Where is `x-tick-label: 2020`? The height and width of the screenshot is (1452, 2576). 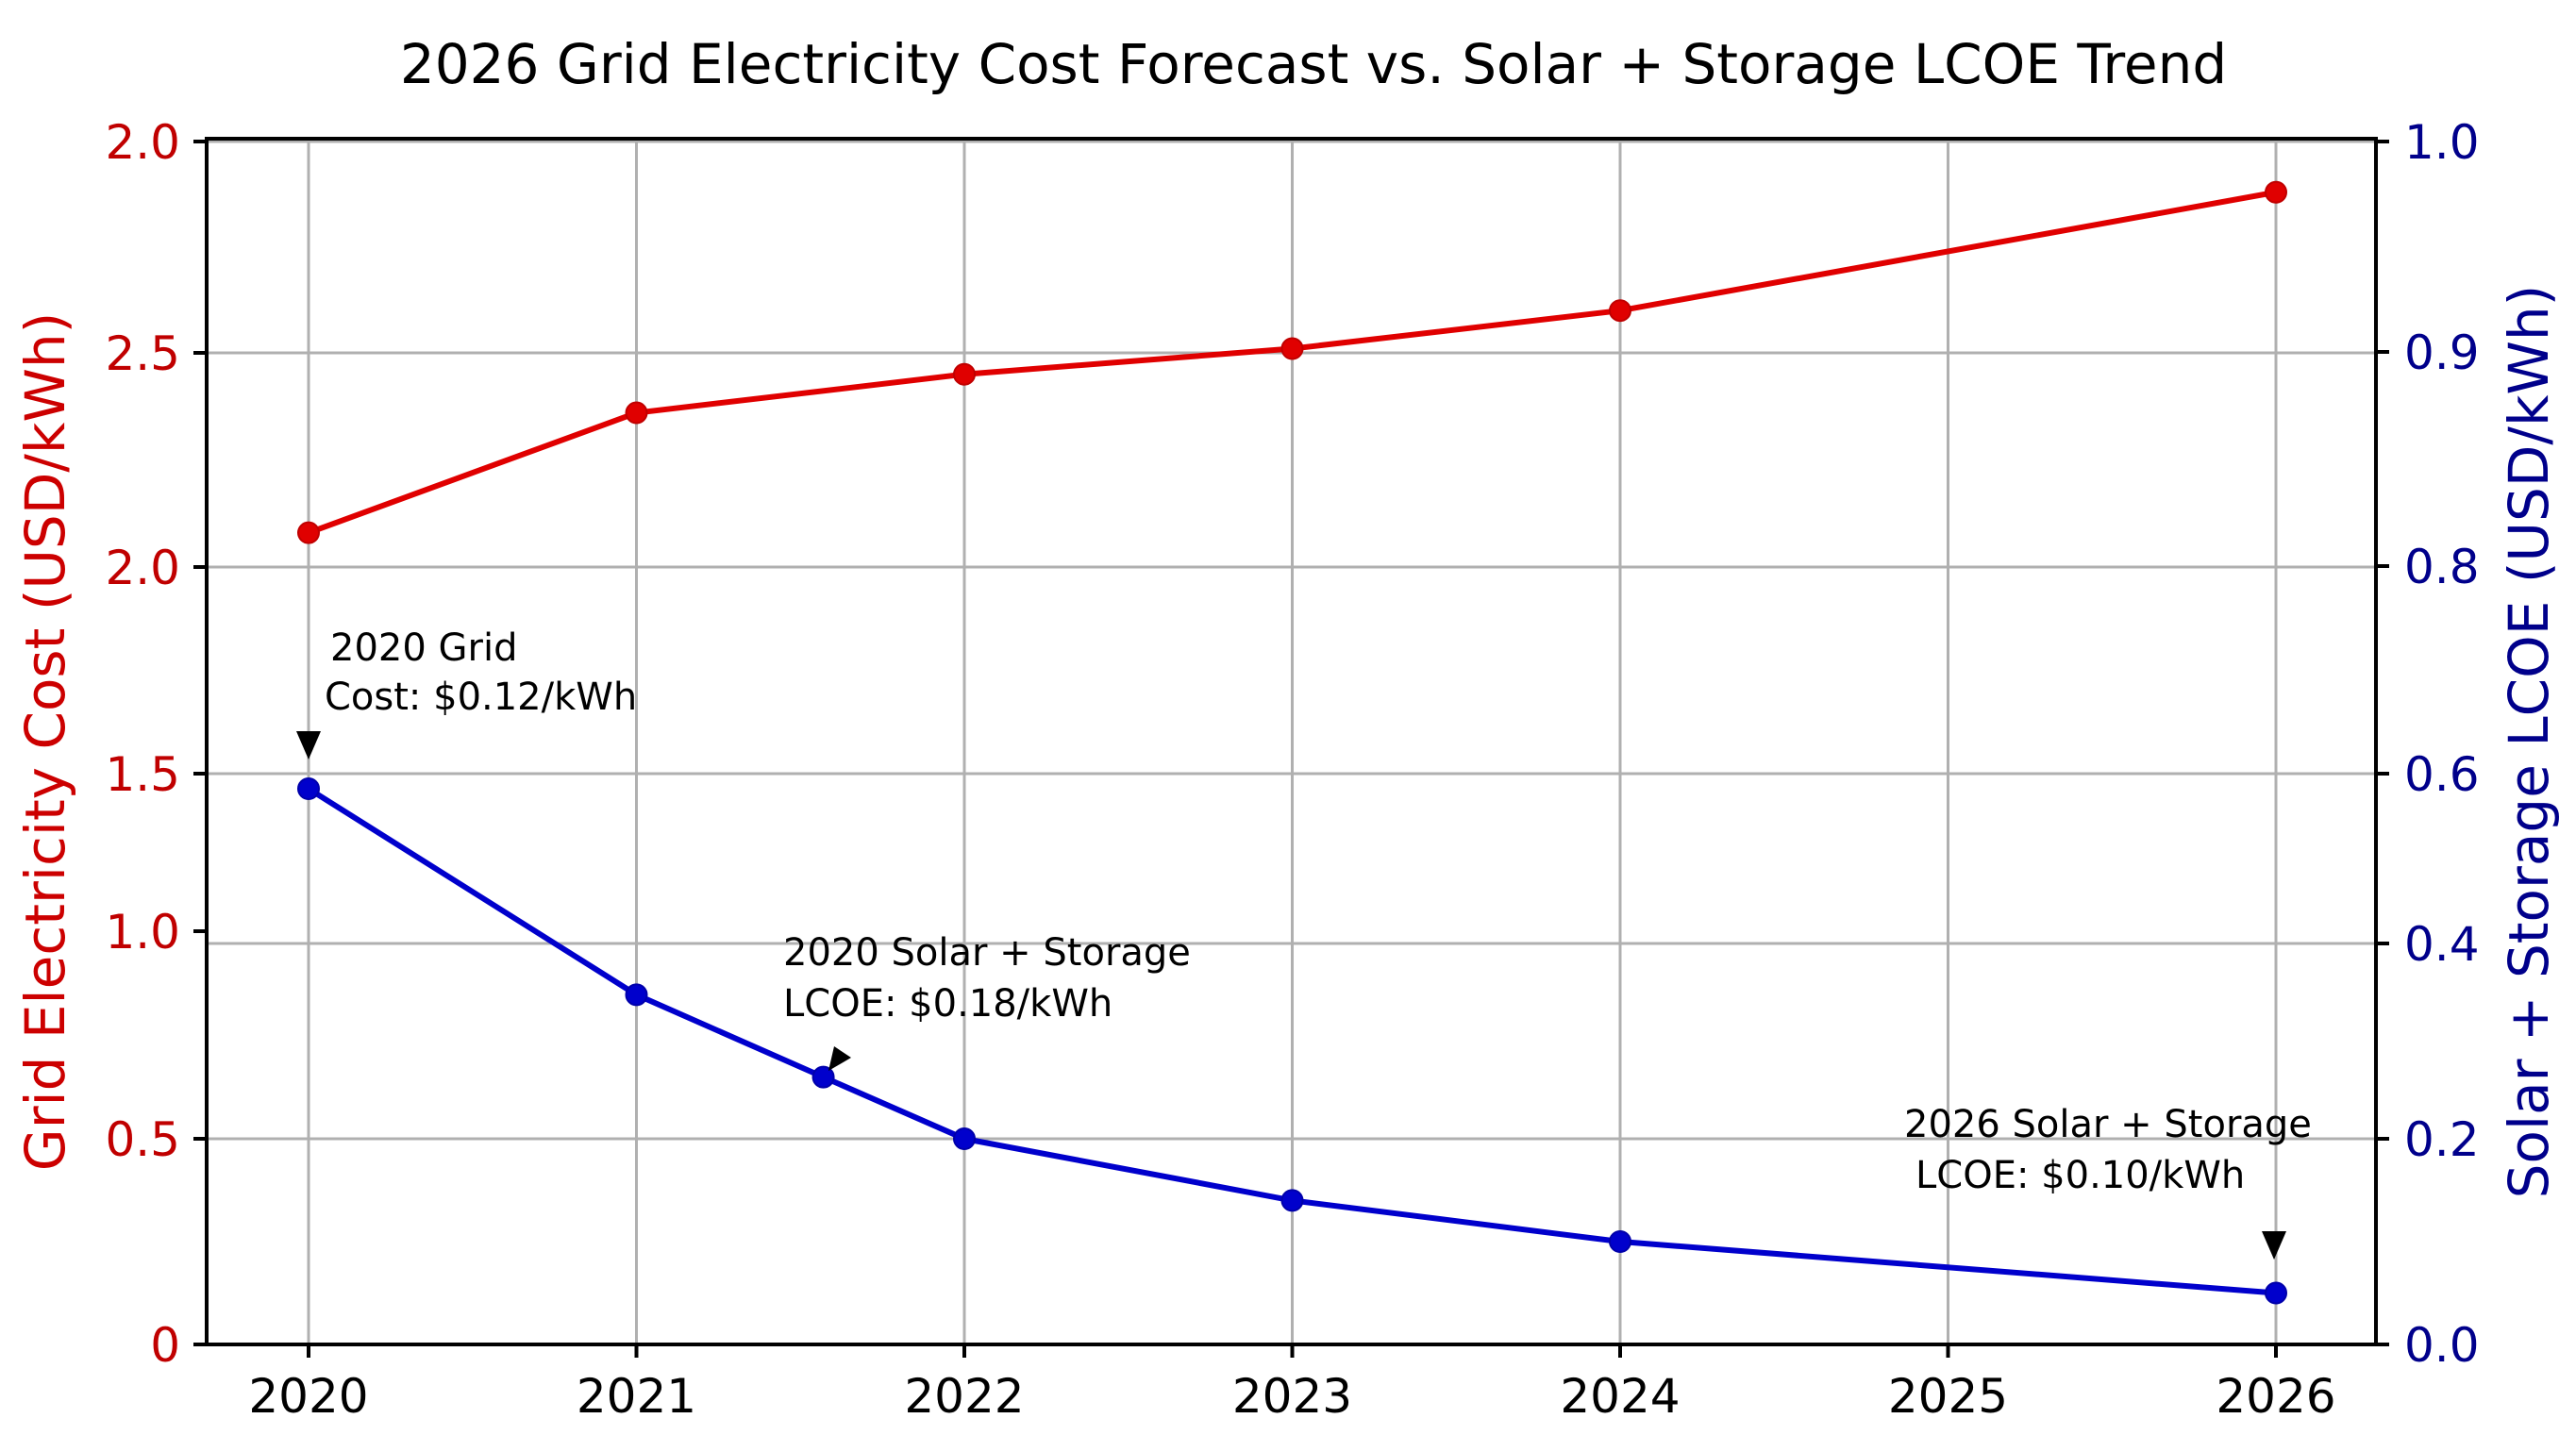
x-tick-label: 2020 is located at coordinates (308, 1396).